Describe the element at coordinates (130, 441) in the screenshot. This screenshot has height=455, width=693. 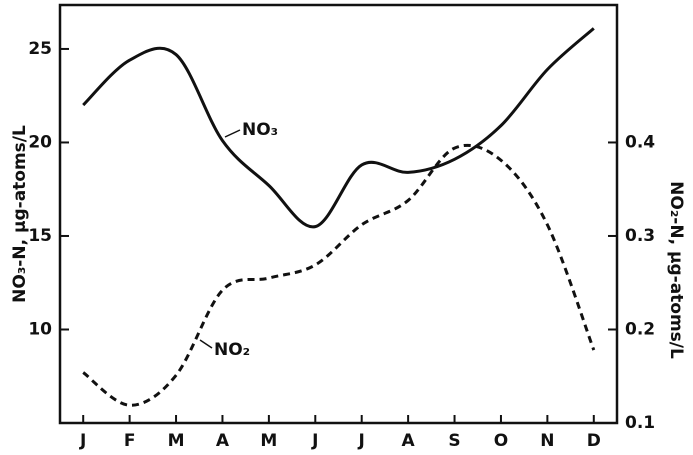
I see `x-tick-label: F` at that location.